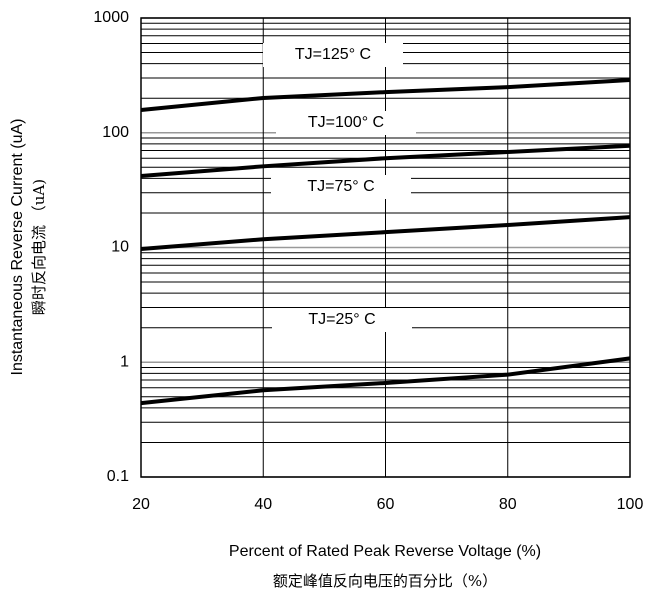 The width and height of the screenshot is (648, 604). I want to click on series-label: TJ=75° C, so click(340, 186).